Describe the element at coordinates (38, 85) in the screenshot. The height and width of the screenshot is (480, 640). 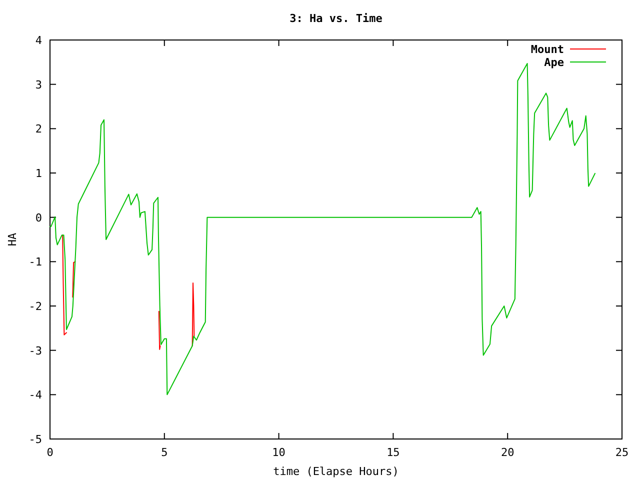
I see `y-tick-label: 3` at that location.